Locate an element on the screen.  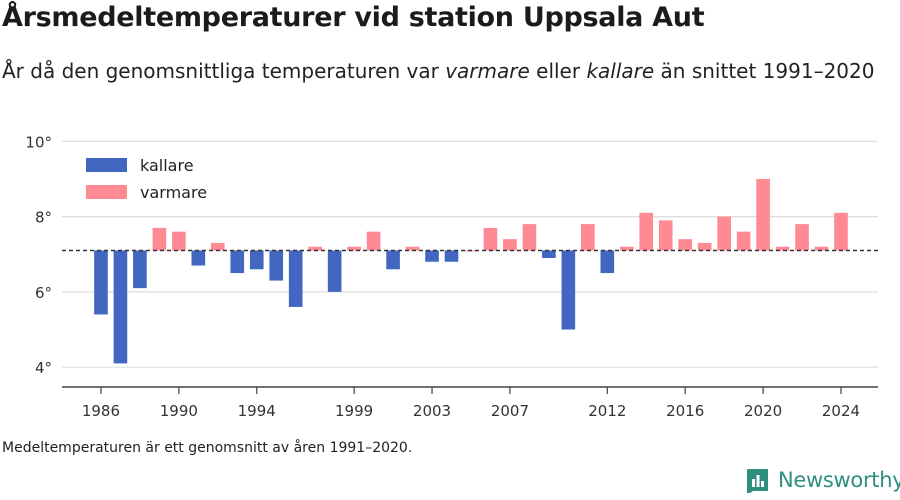
x-tick-label: 2012 is located at coordinates (607, 411).